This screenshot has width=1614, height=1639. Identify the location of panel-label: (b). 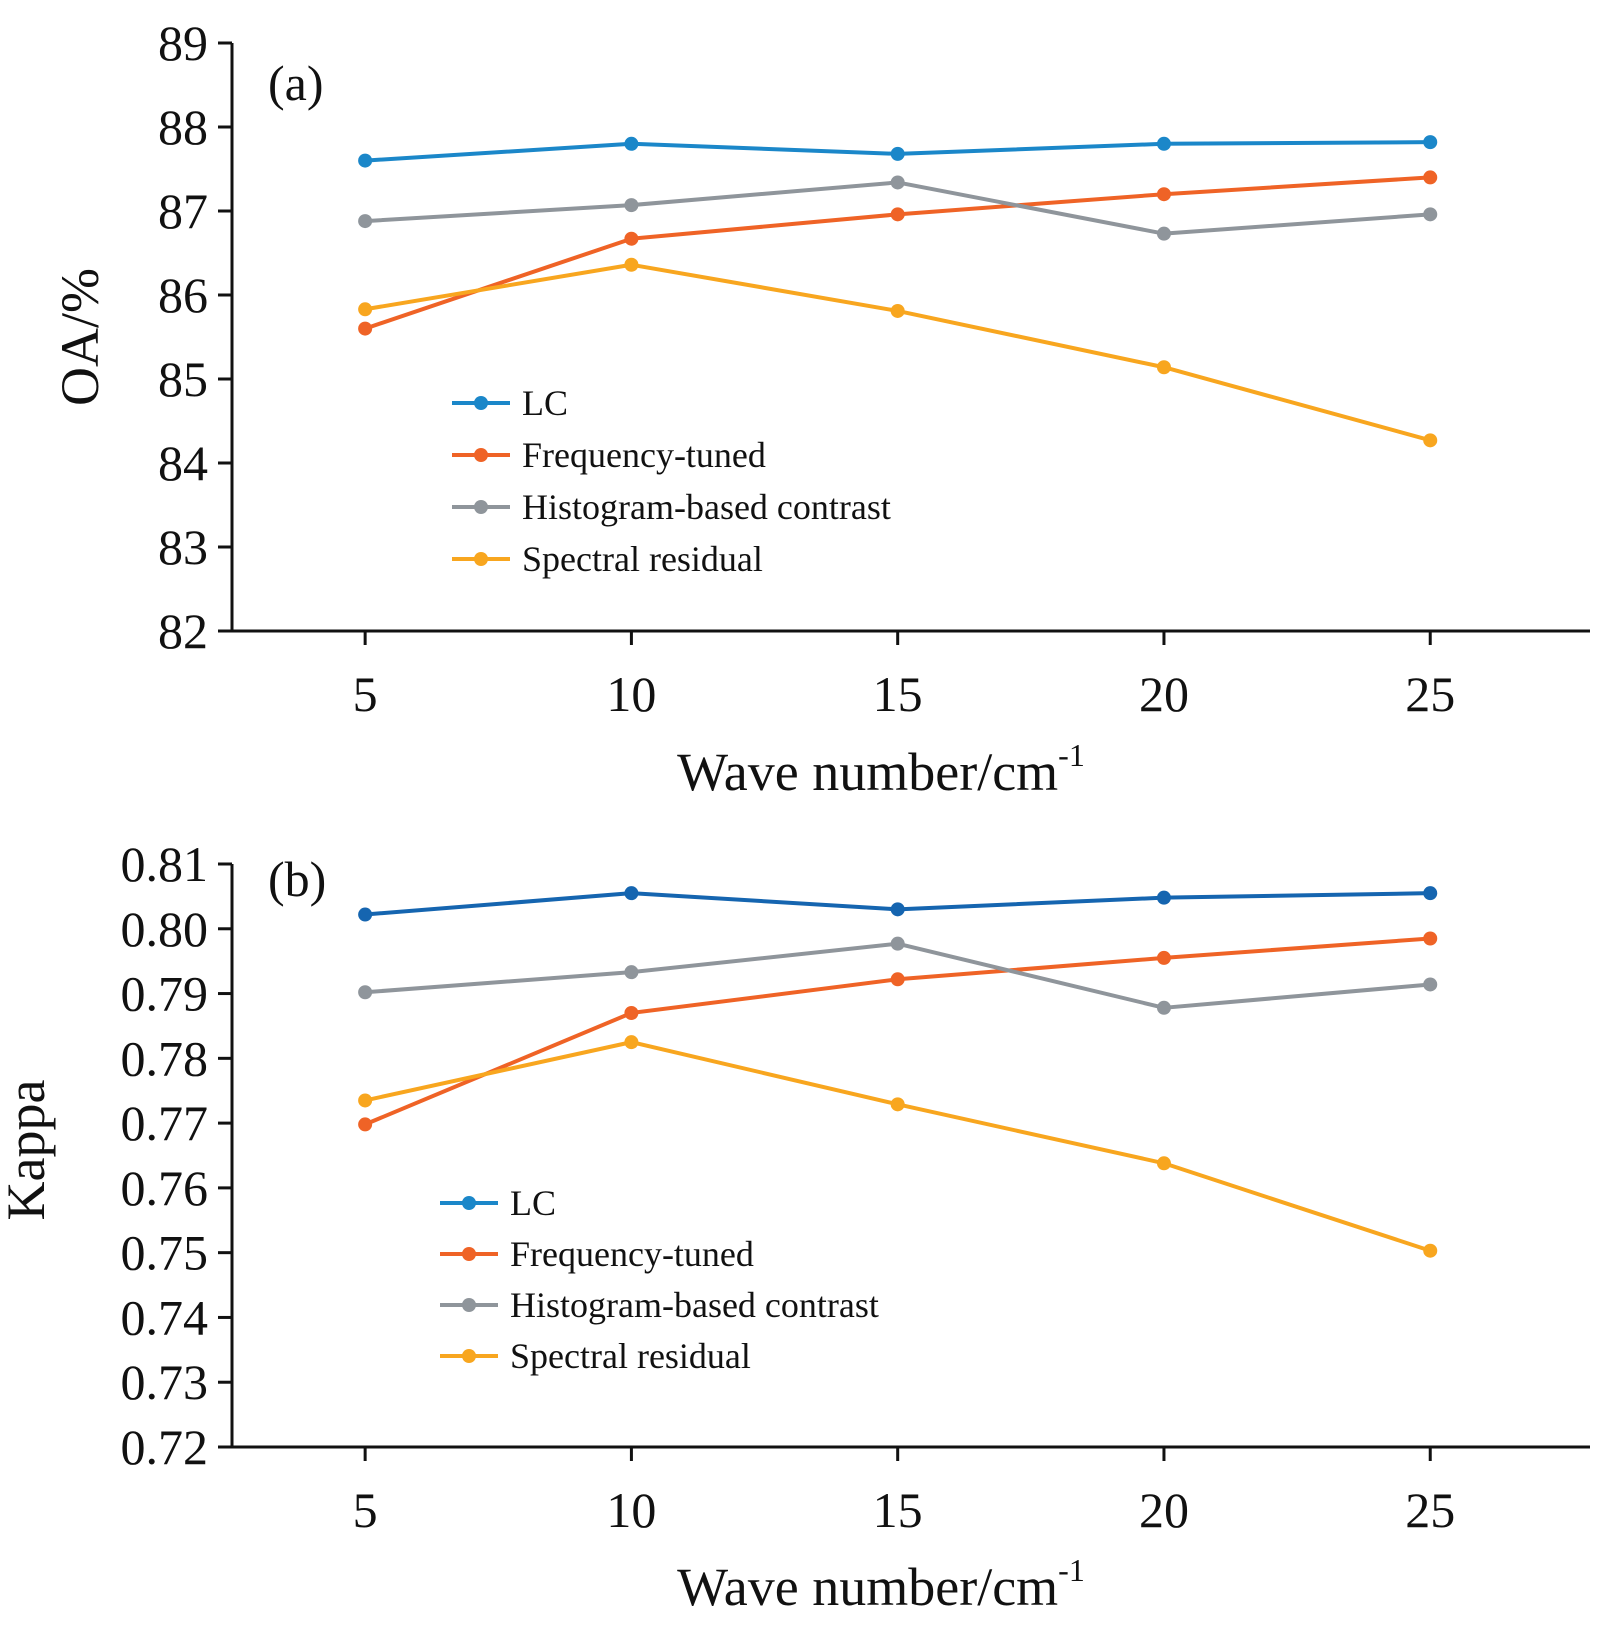
(297, 879).